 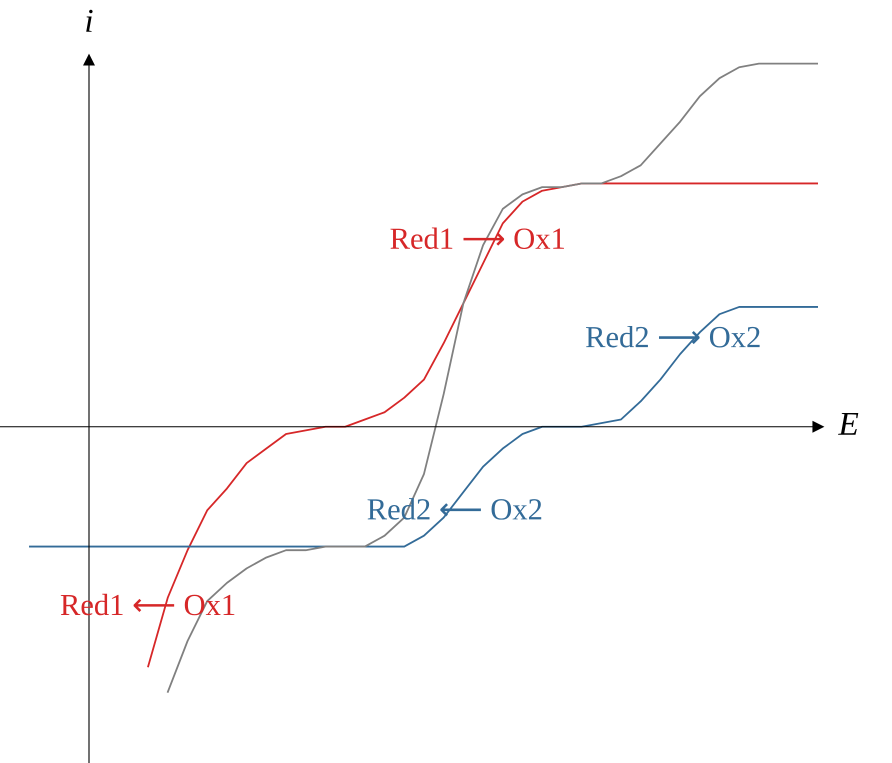 I want to click on x-axis-title: E, so click(x=848, y=423).